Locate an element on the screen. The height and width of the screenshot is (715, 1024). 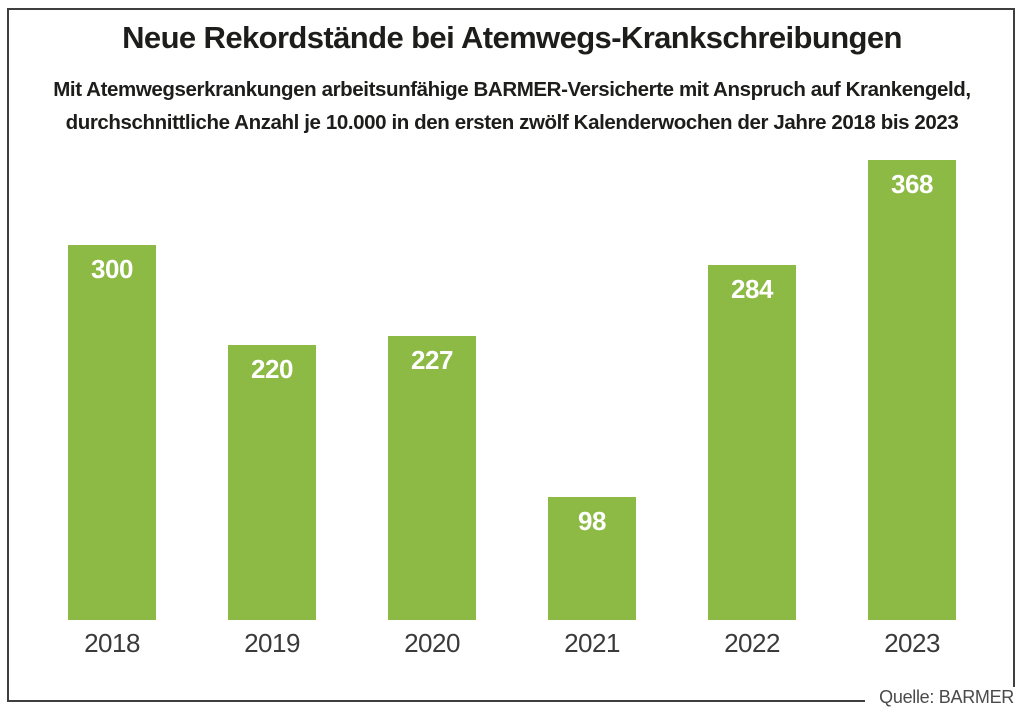
bar-2023: 368 is located at coordinates (912, 390).